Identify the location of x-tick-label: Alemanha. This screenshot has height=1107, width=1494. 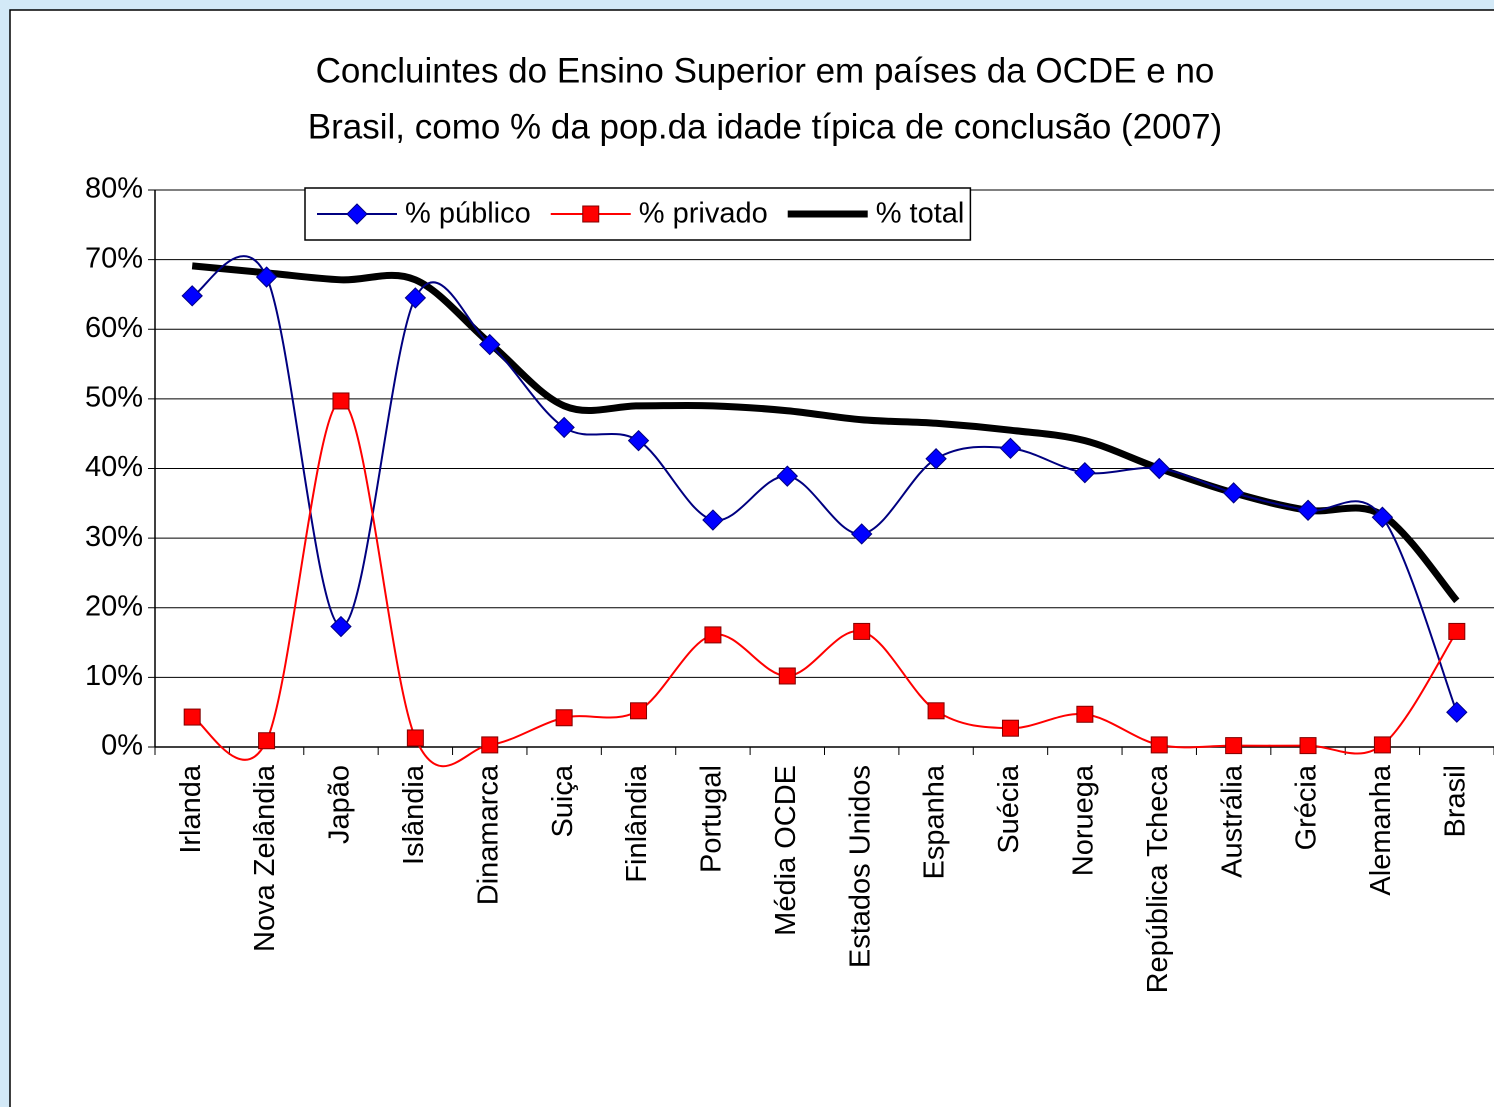
(1381, 829).